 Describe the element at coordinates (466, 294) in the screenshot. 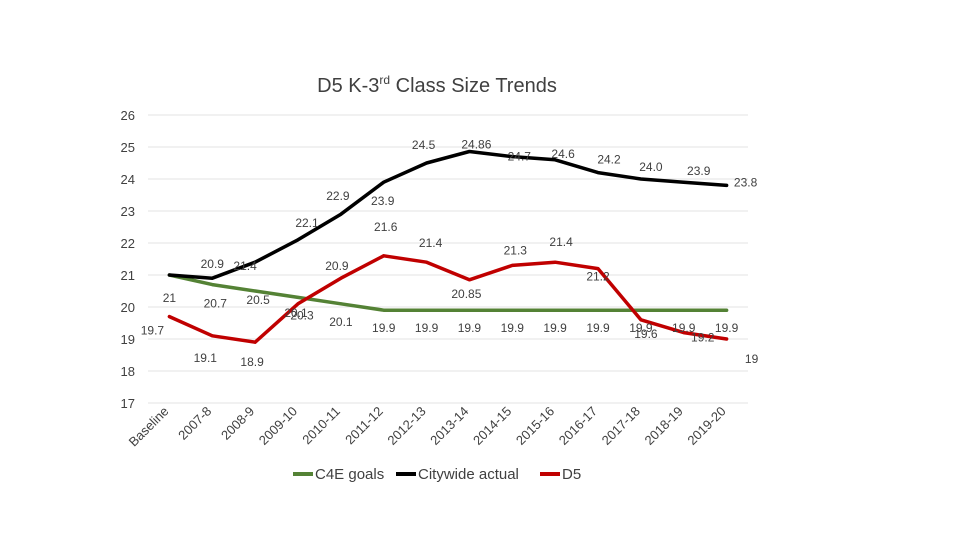

I see `data-label: 20.85` at that location.